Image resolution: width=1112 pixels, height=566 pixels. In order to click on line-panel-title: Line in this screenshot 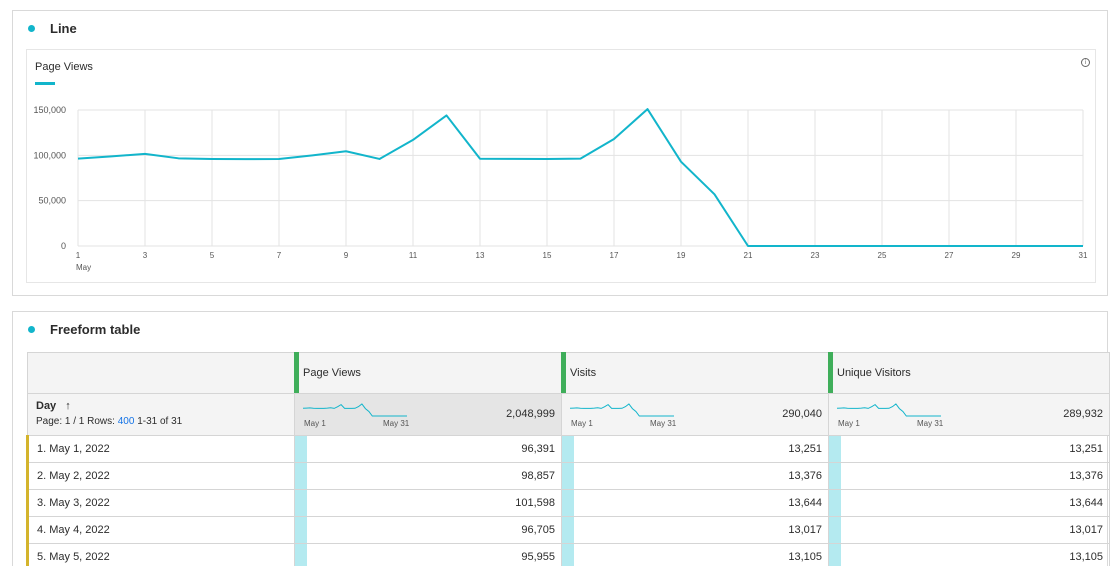, I will do `click(63, 28)`.